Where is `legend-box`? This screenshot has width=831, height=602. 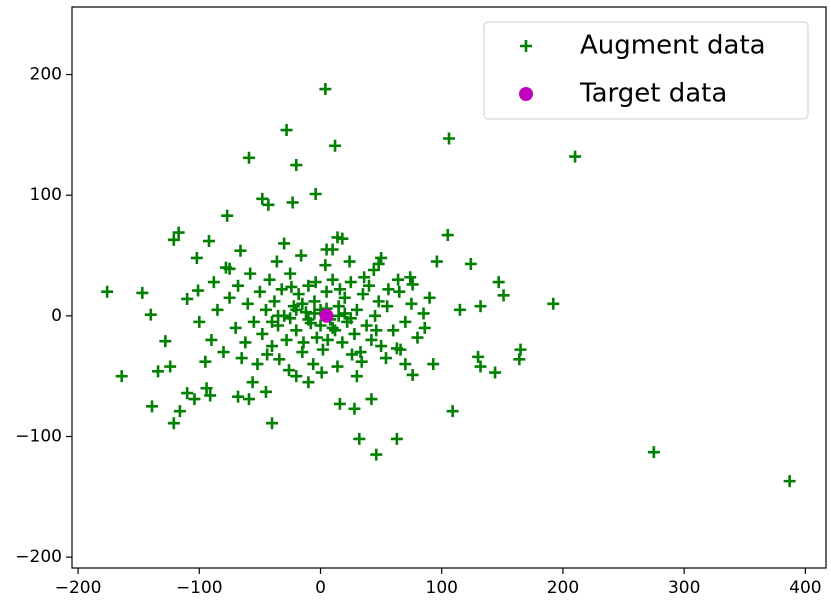 legend-box is located at coordinates (646, 70).